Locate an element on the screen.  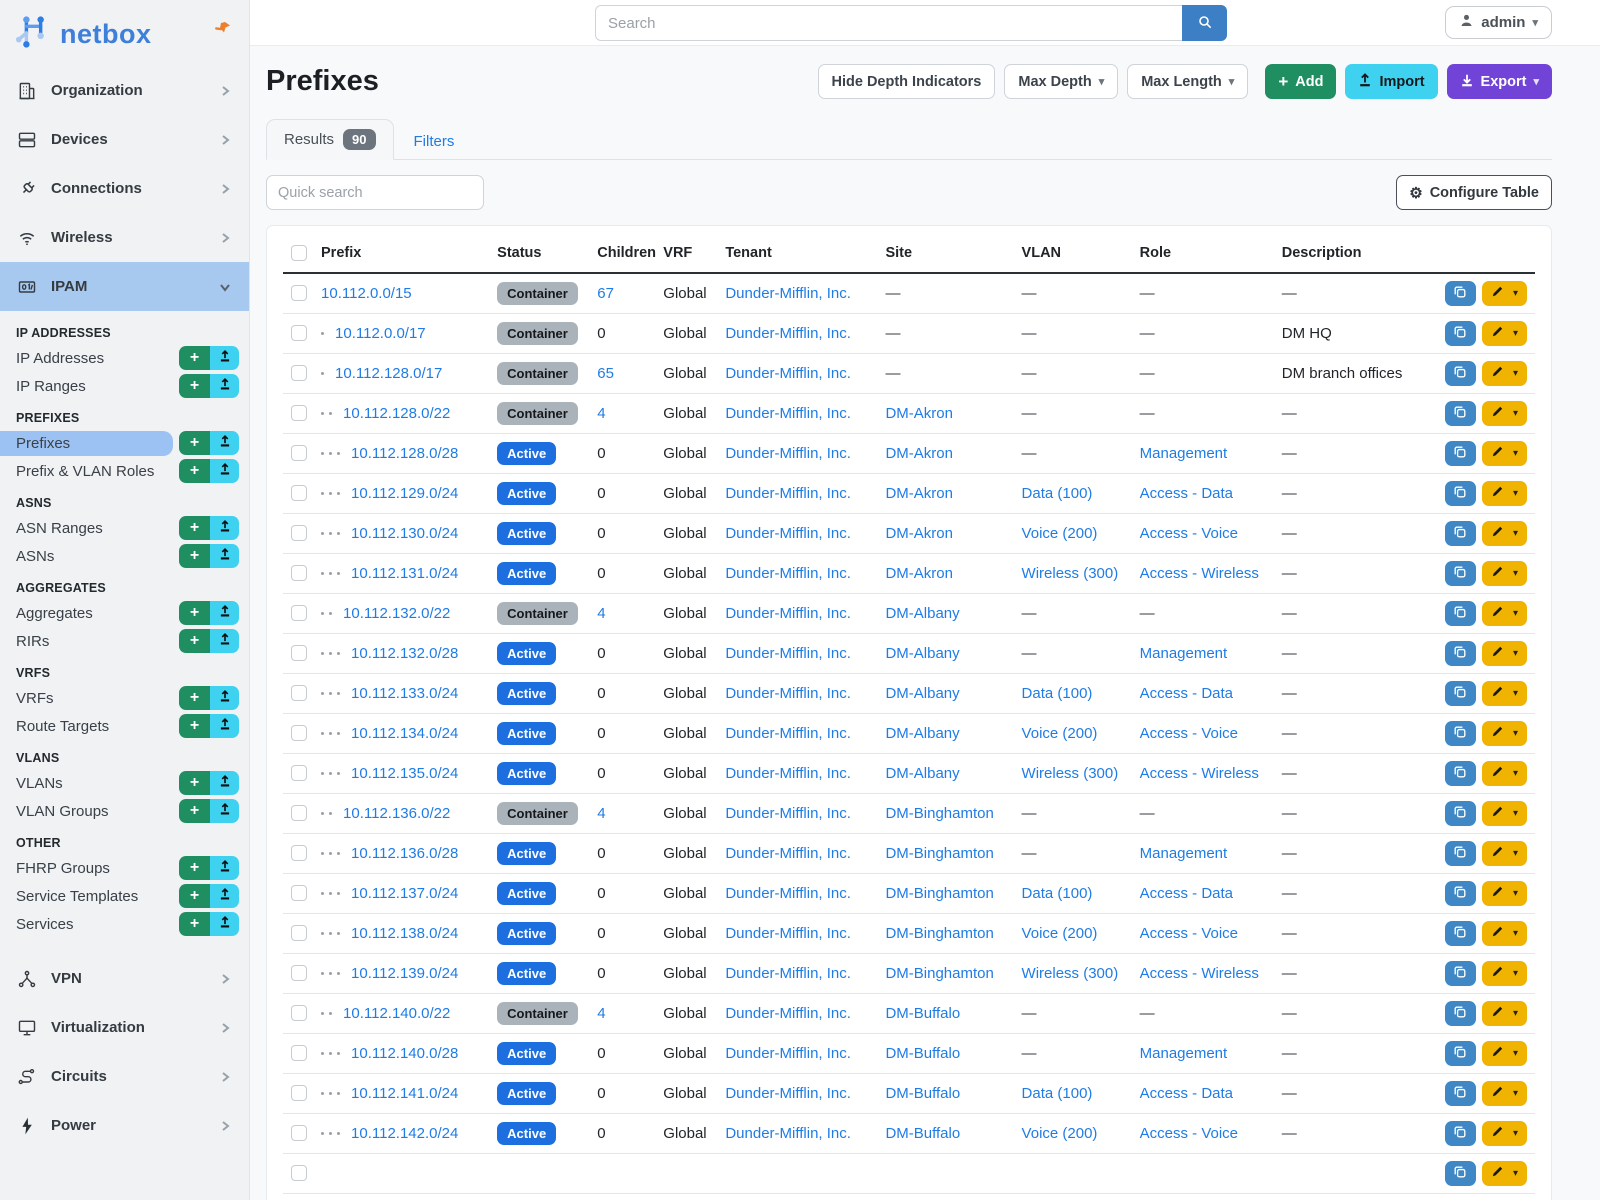
column-header: Role is located at coordinates (1202, 254).